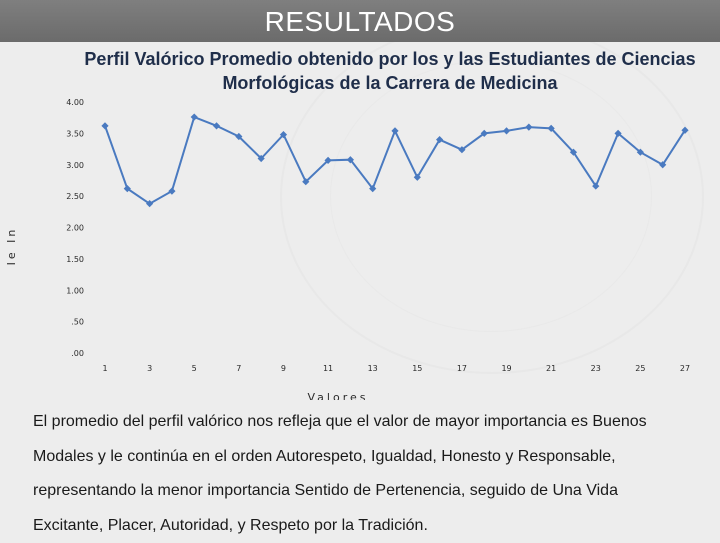 The width and height of the screenshot is (720, 543). What do you see at coordinates (77, 322) in the screenshot?
I see `y-tick-label: .50` at bounding box center [77, 322].